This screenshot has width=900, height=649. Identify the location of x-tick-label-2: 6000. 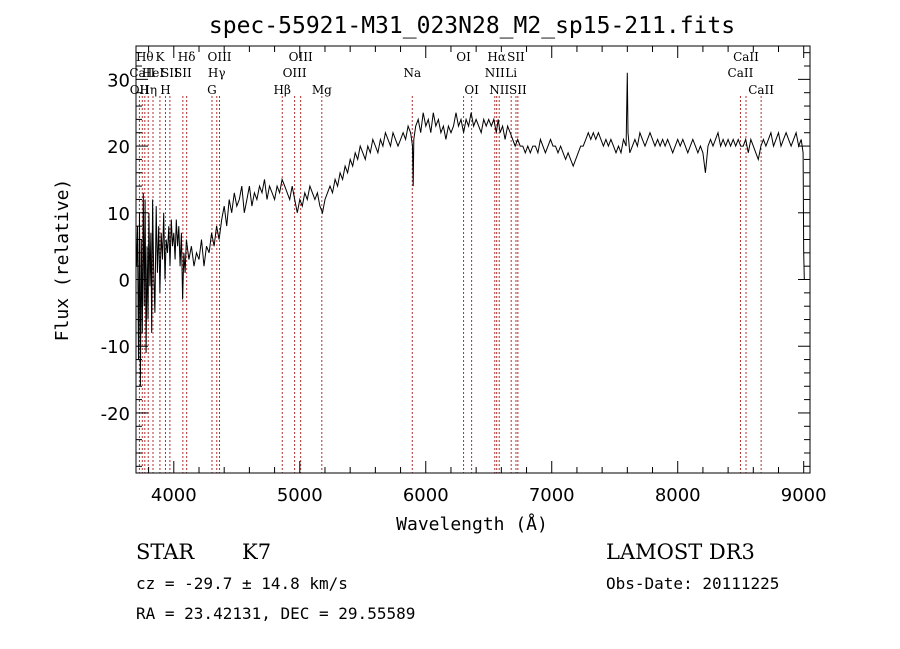
(426, 495).